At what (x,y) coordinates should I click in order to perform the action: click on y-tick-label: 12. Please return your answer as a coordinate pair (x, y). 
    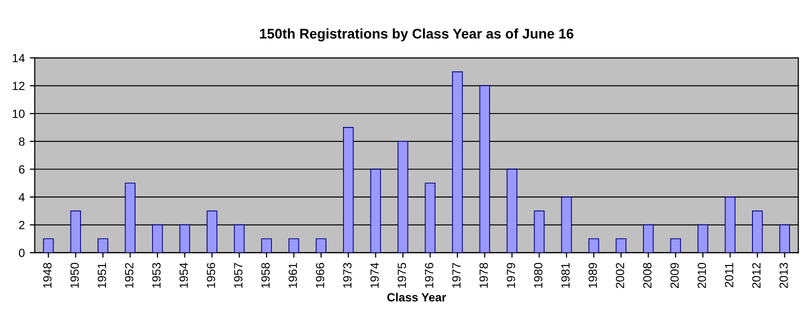
    Looking at the image, I should click on (18, 86).